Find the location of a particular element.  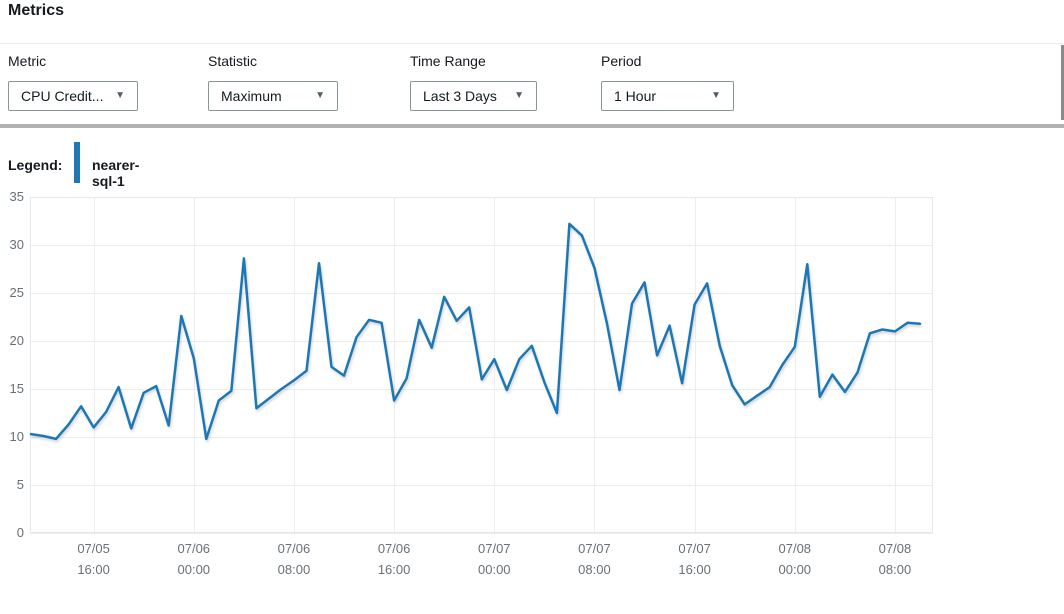

filter-group-metric: Metric CPU Credit... ▼ is located at coordinates (73, 81).